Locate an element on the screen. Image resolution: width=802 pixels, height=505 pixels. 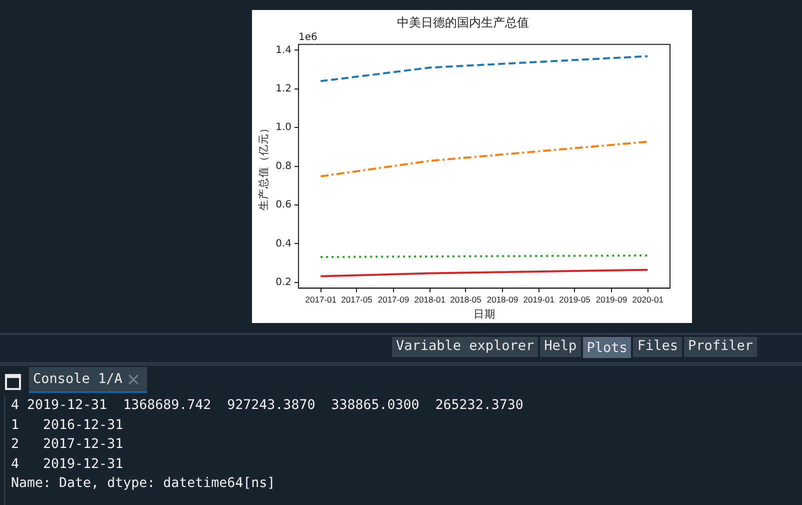
text: Name: Date, dtype: datetime64[ns] is located at coordinates (143, 484).